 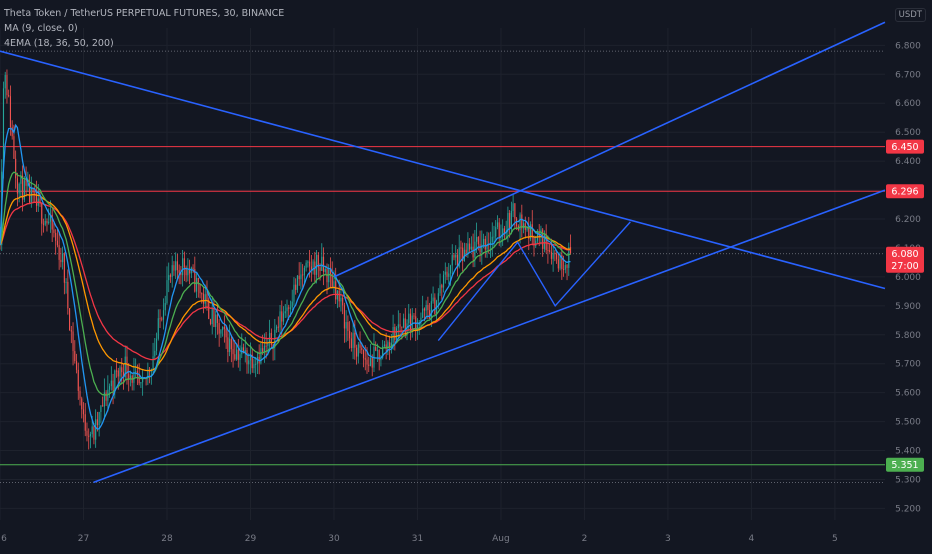 What do you see at coordinates (908, 452) in the screenshot?
I see `y-tick-label: 5.400` at bounding box center [908, 452].